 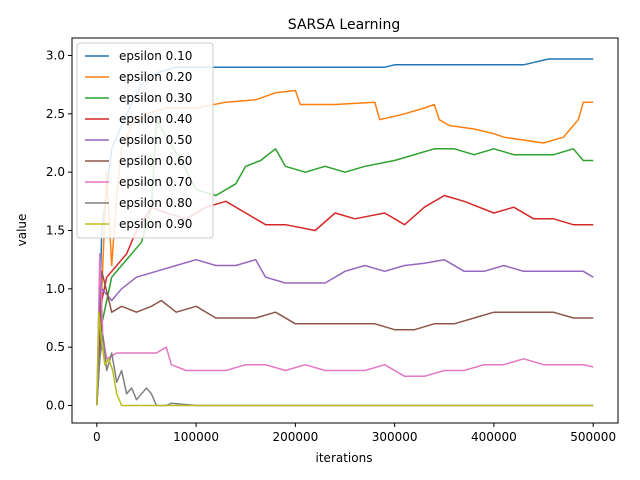 I want to click on y-tick-label: 0.5, so click(x=55, y=347).